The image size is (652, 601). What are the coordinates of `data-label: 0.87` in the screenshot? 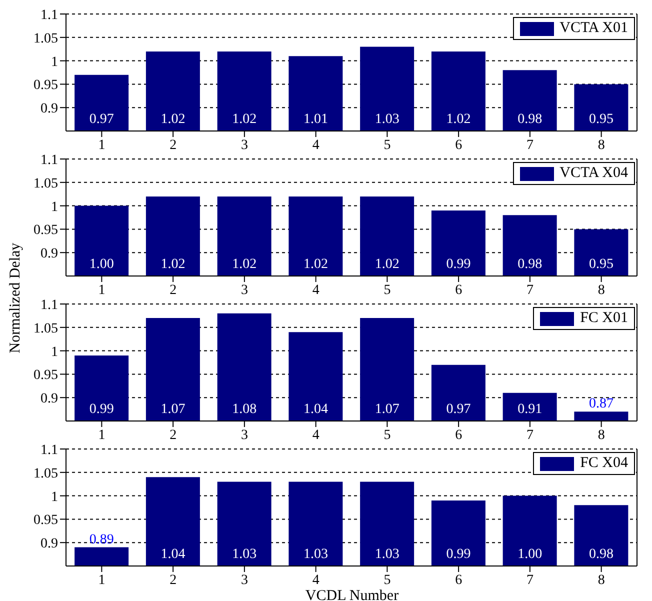 It's located at (601, 404).